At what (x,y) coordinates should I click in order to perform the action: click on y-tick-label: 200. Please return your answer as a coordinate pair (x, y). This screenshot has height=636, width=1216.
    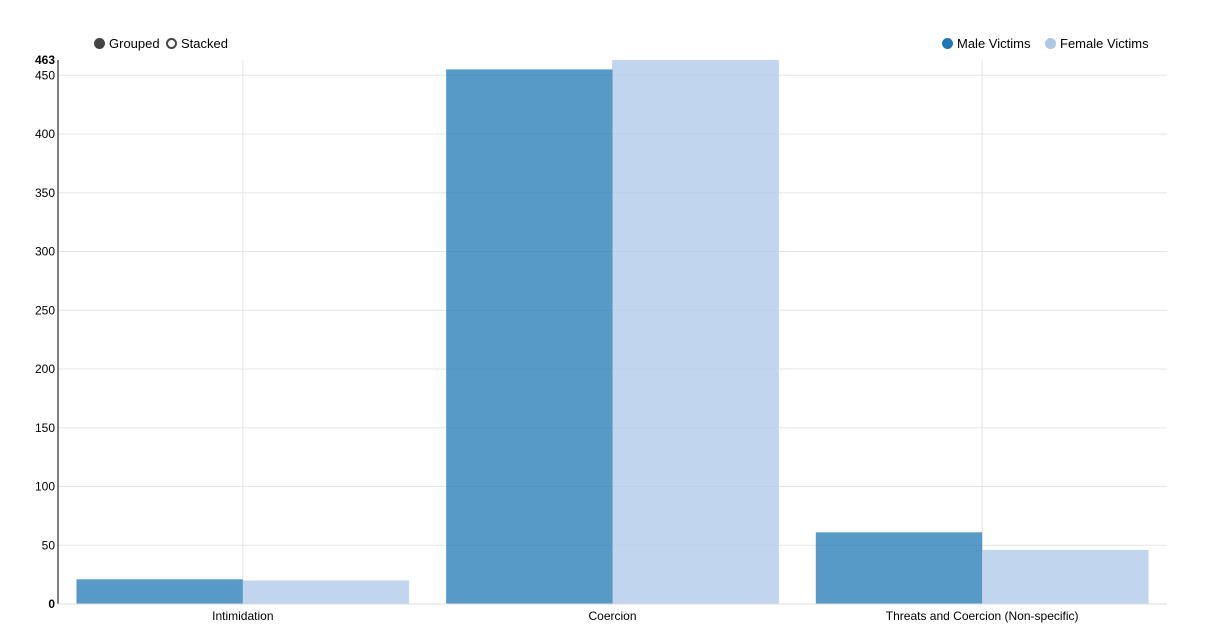
    Looking at the image, I should click on (45, 369).